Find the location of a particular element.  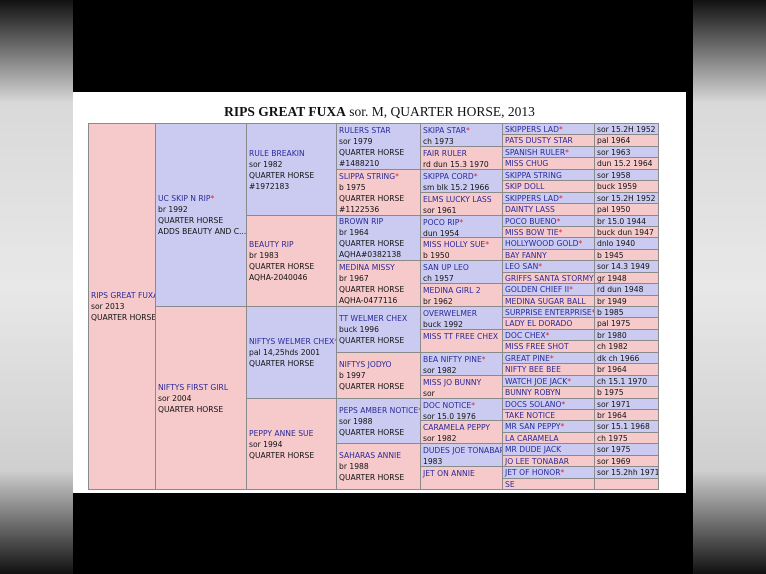

horse-name: NIFTYS JODYO is located at coordinates (365, 364).